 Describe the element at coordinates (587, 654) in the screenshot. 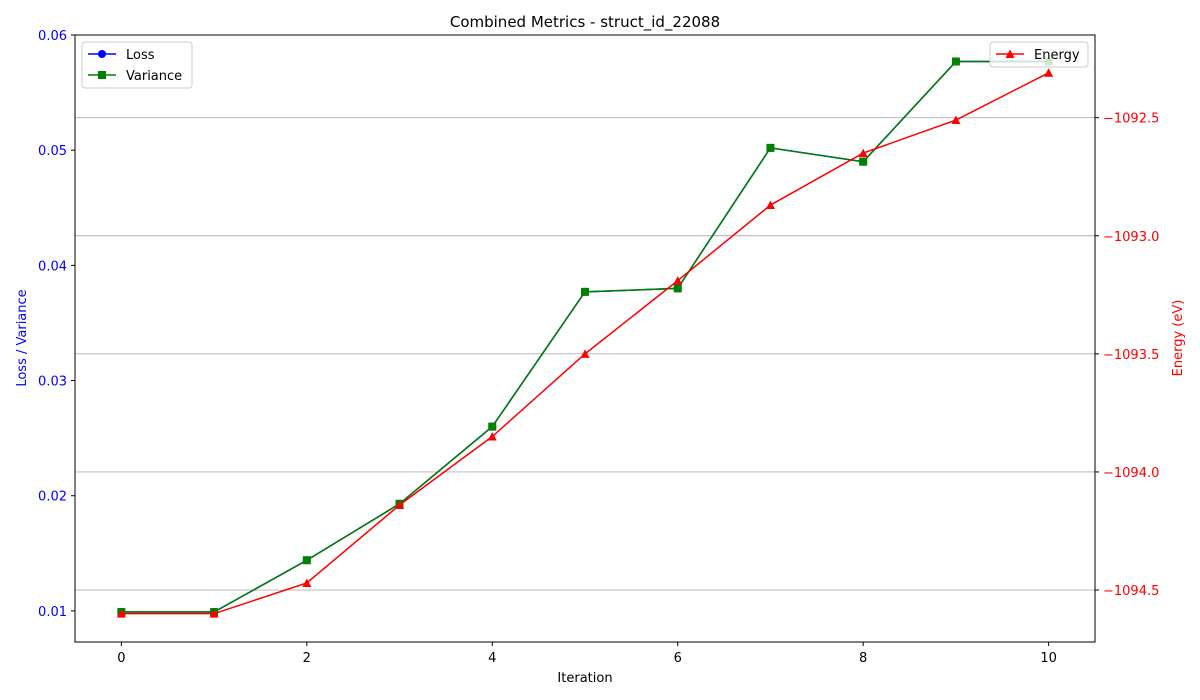

I see `x-axis: 0 2 4 6 8 10` at that location.